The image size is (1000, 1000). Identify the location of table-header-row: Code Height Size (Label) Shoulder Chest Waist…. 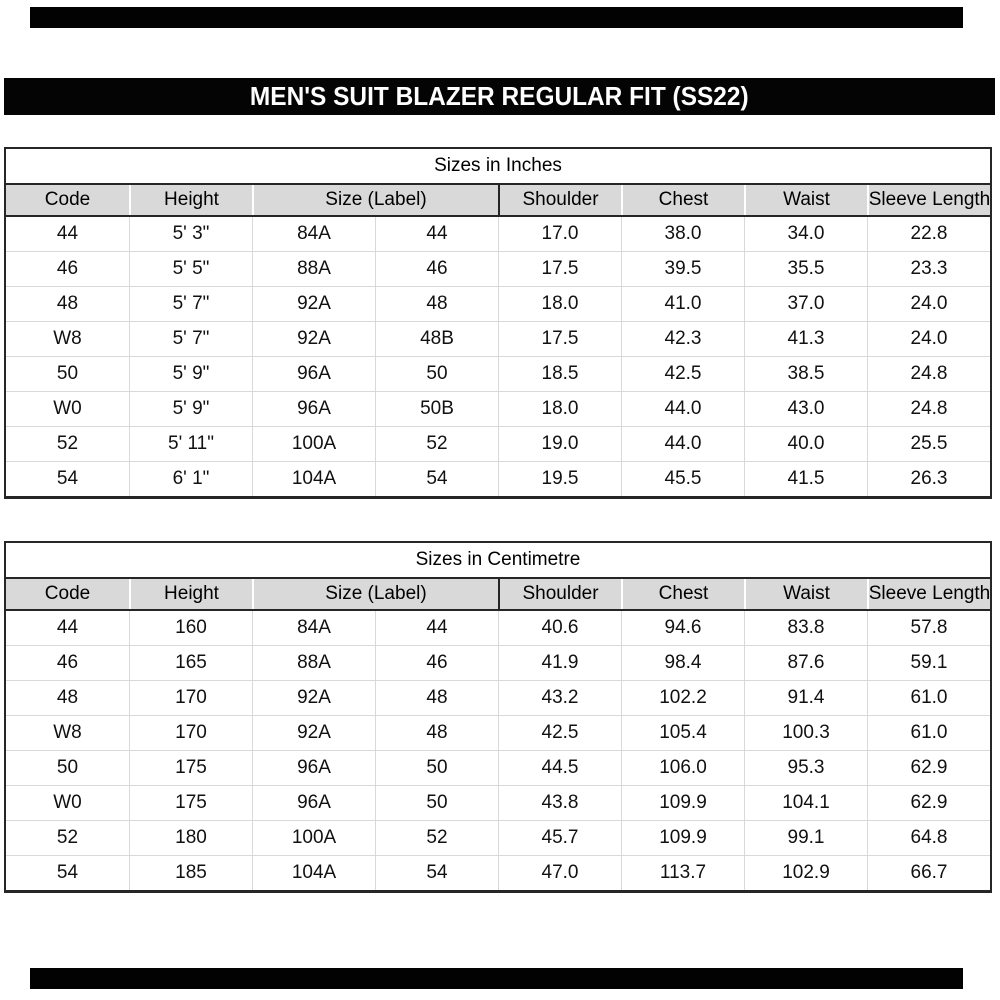
(498, 594).